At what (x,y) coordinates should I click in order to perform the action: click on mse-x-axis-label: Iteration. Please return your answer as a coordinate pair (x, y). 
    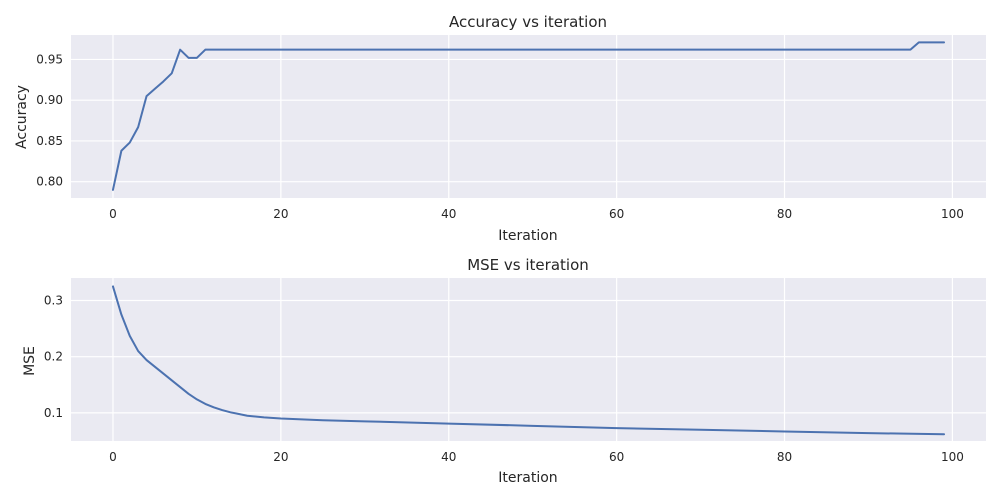
    Looking at the image, I should click on (527, 478).